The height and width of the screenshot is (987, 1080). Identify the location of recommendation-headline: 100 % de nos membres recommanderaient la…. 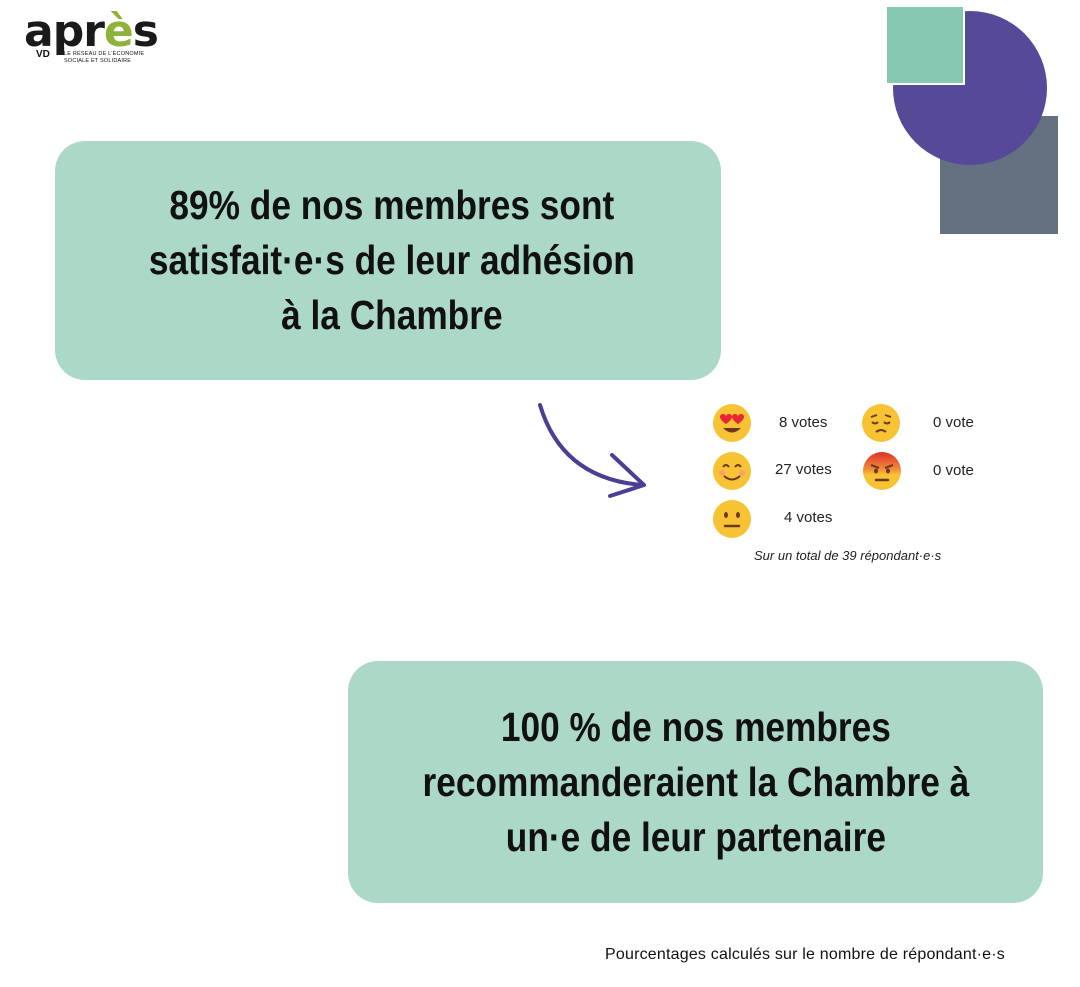
(695, 781).